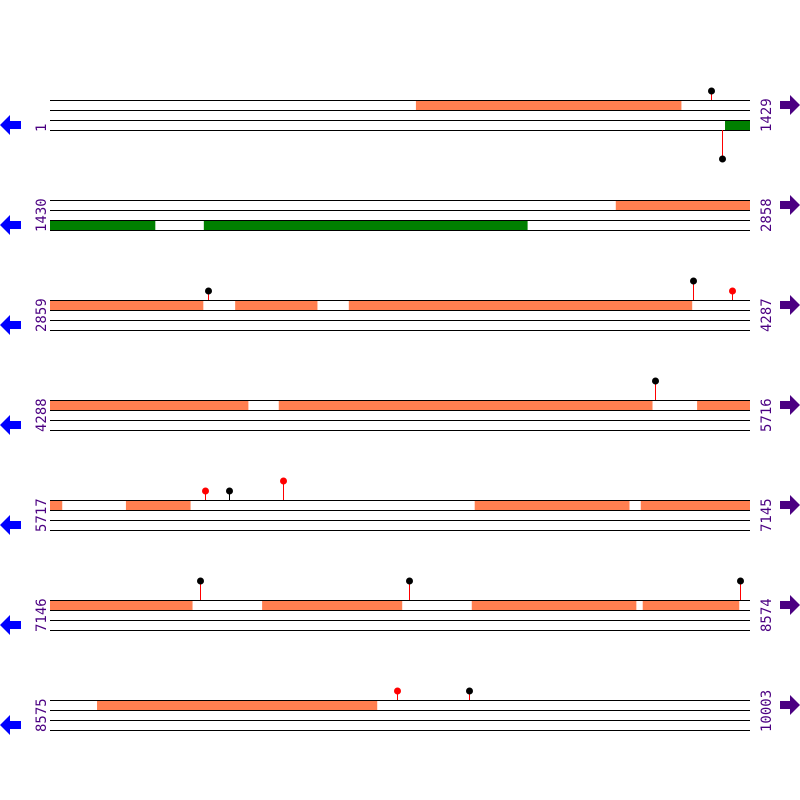  Describe the element at coordinates (400, 506) in the screenshot. I see `map-row: 5717 7145` at that location.